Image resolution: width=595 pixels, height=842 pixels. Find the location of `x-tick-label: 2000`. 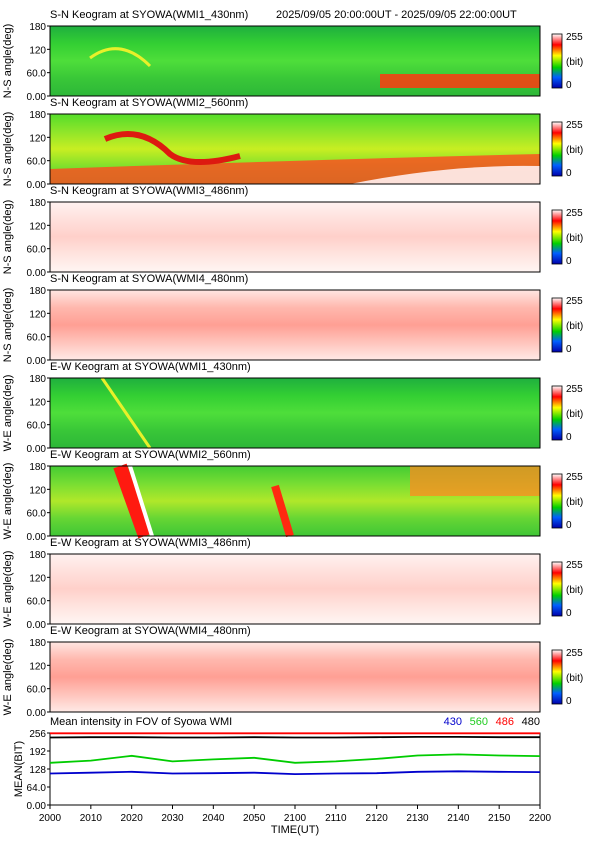

x-tick-label: 2000 is located at coordinates (50, 818).